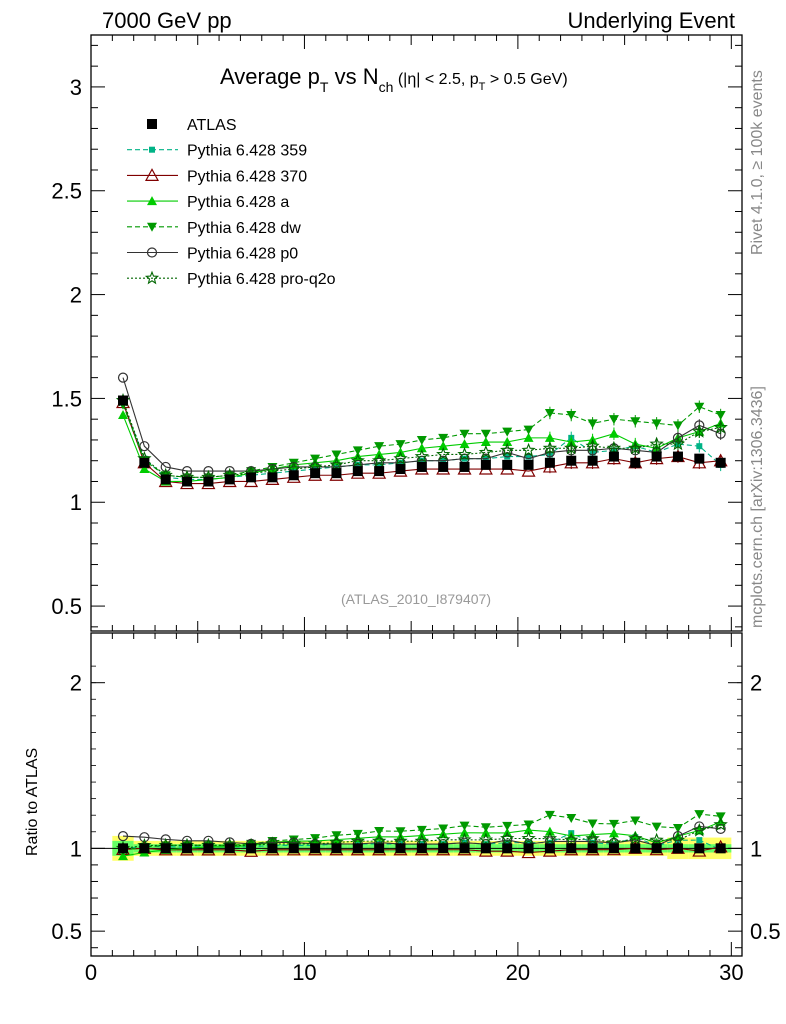 The width and height of the screenshot is (786, 1024). I want to click on legend-label-pp0: Pythia 6.428 p0, so click(242, 254).